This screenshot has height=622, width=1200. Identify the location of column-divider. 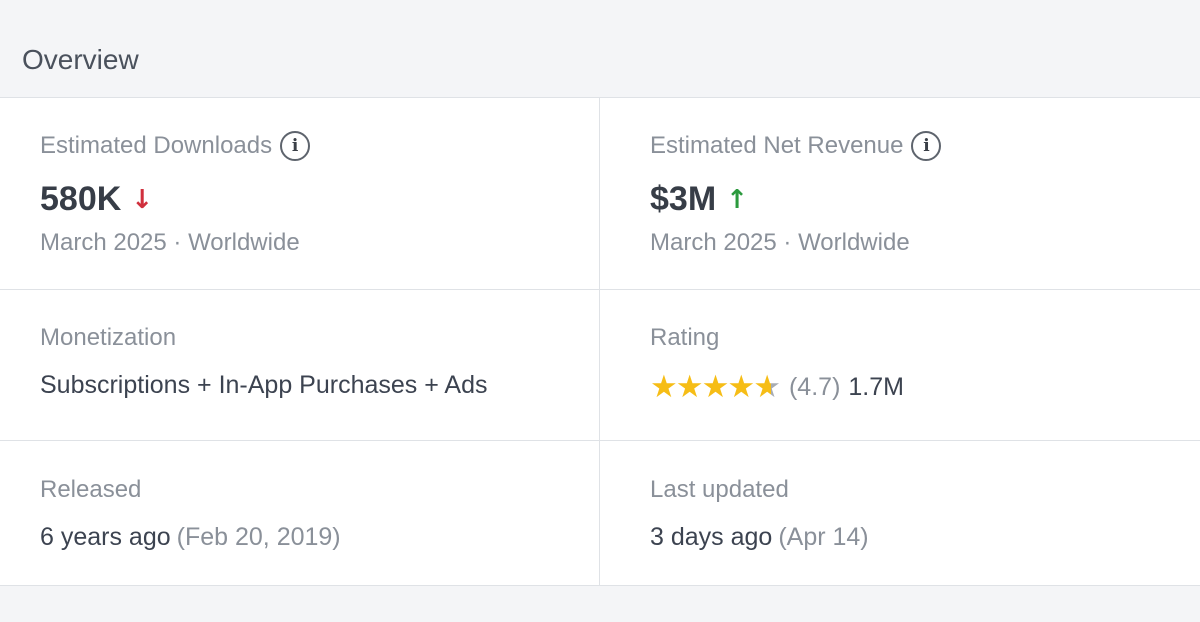
(599, 341).